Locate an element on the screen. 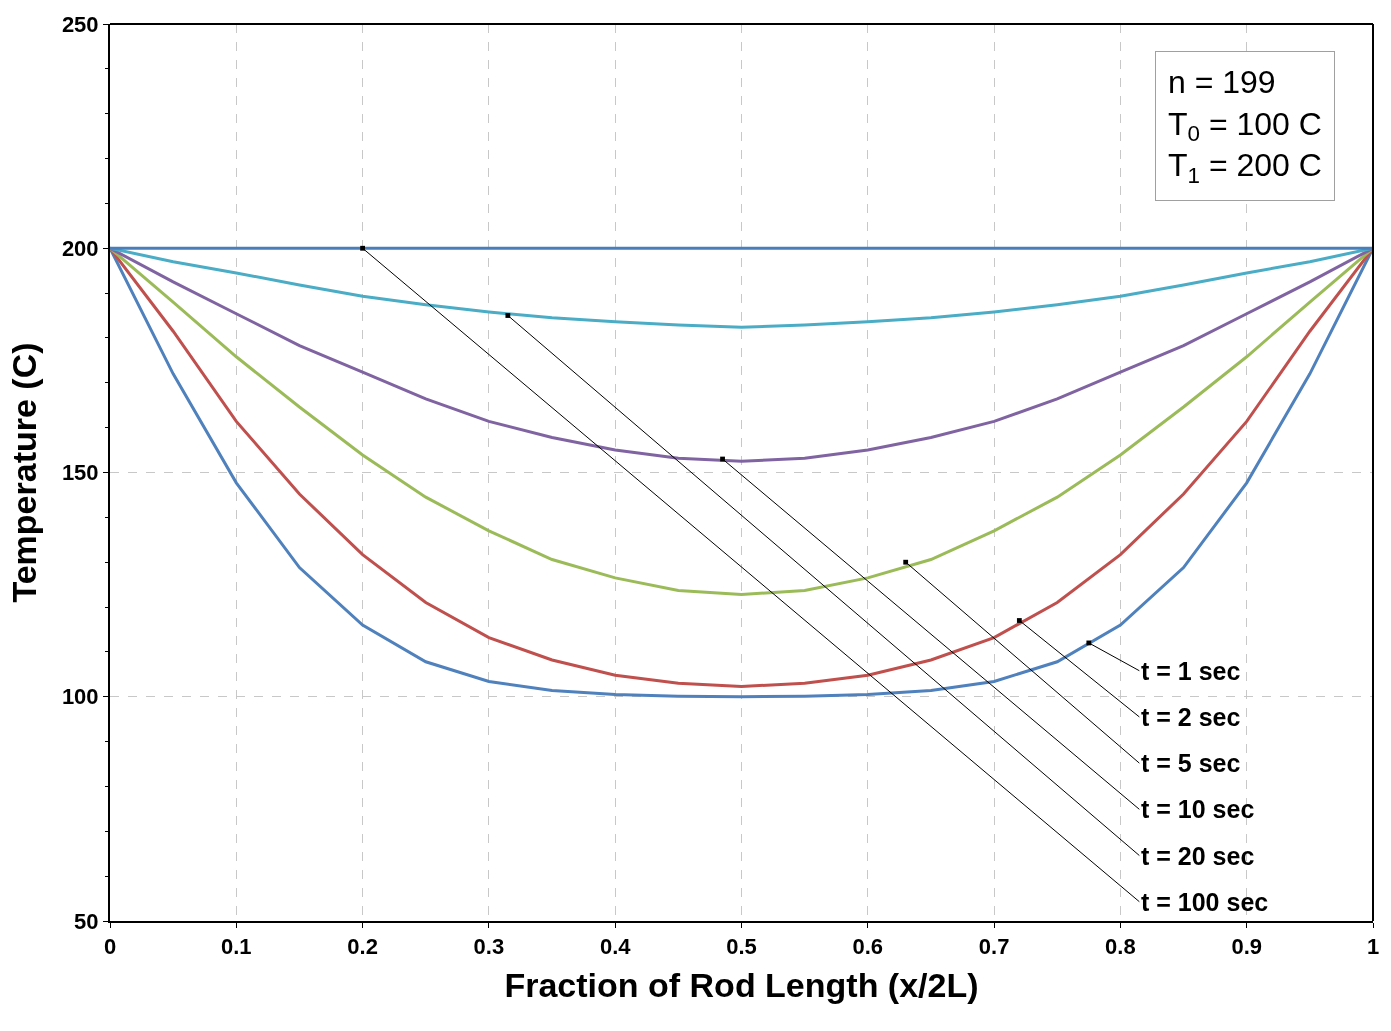 Image resolution: width=1391 pixels, height=1031 pixels. y-axis-title: Temperature (C) is located at coordinates (23, 472).